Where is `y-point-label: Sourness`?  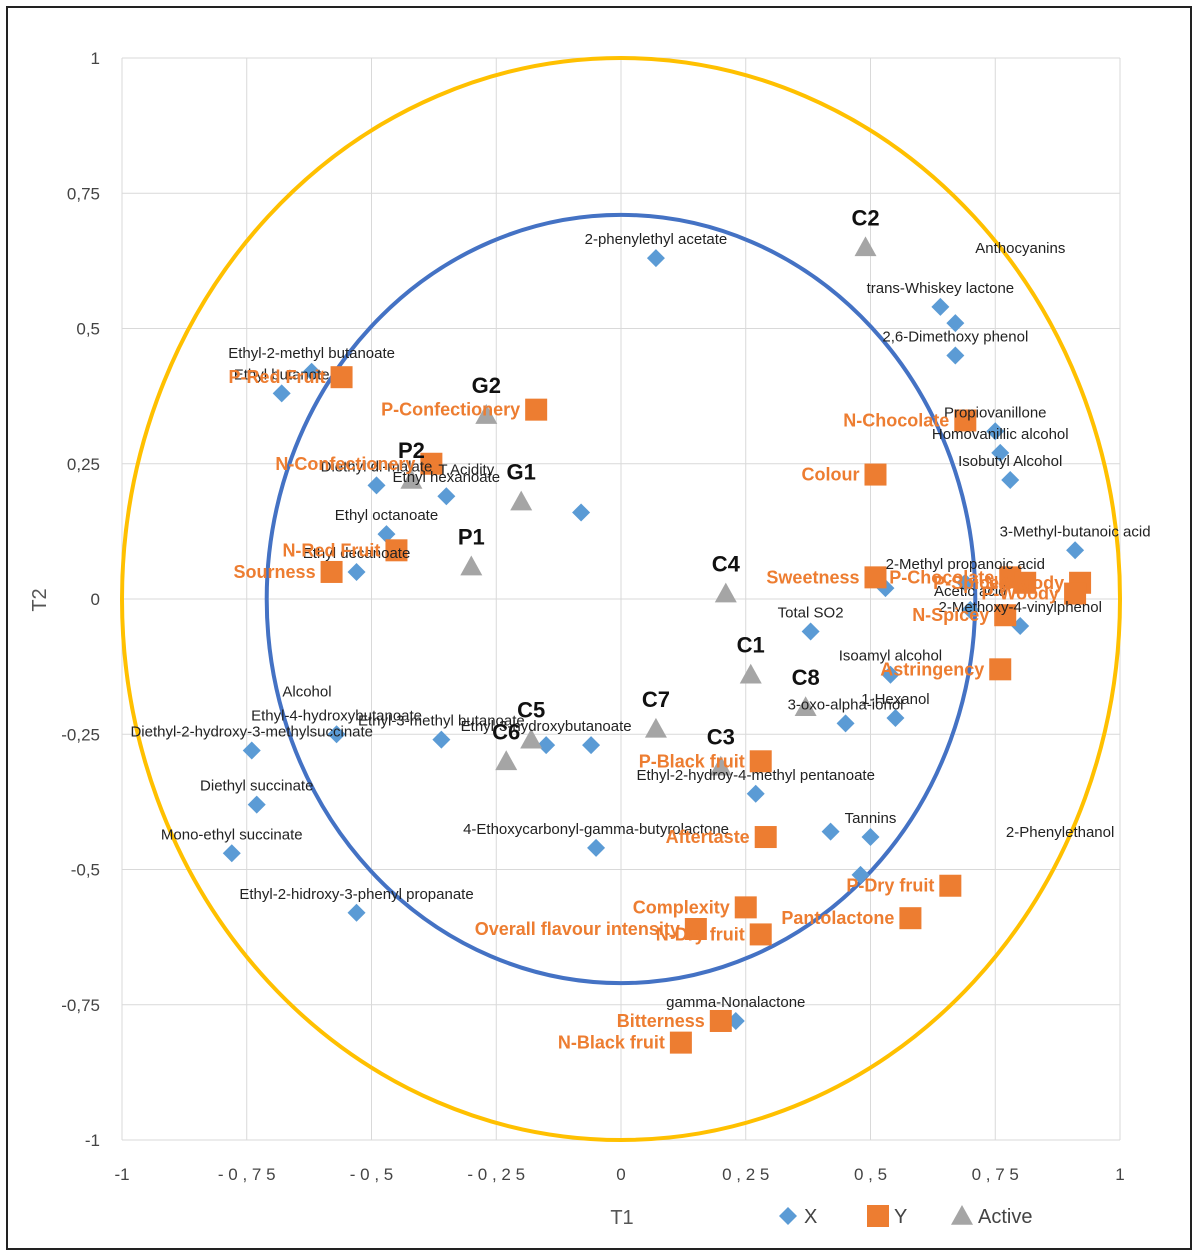 y-point-label: Sourness is located at coordinates (275, 572).